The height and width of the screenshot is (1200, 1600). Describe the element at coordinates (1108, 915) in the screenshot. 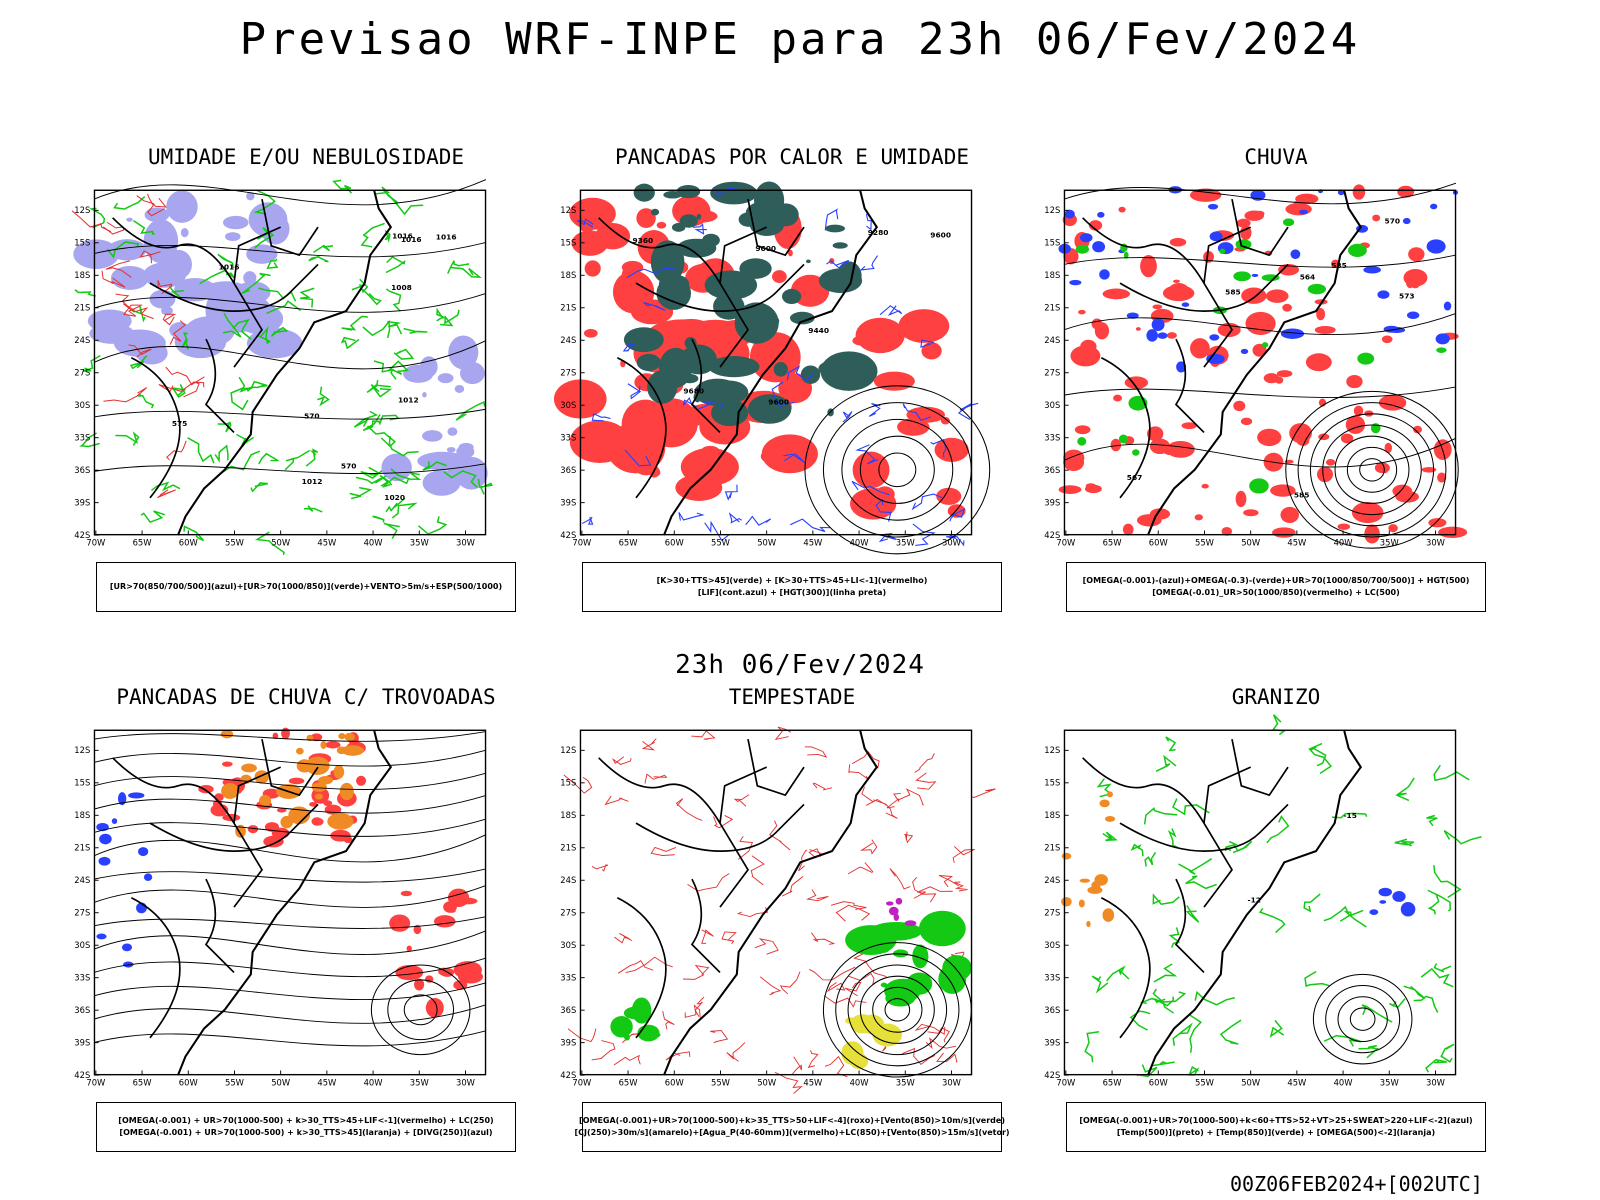

I see `omega-orange-area` at that location.